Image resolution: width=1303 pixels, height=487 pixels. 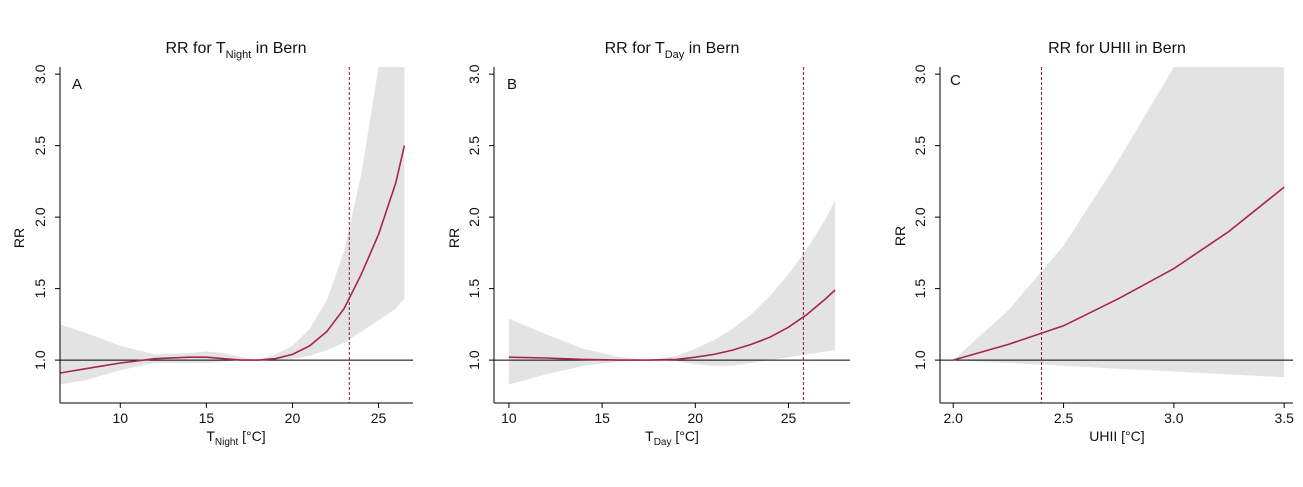 What do you see at coordinates (1117, 48) in the screenshot?
I see `panel-c-title: RR for UHII in Bern` at bounding box center [1117, 48].